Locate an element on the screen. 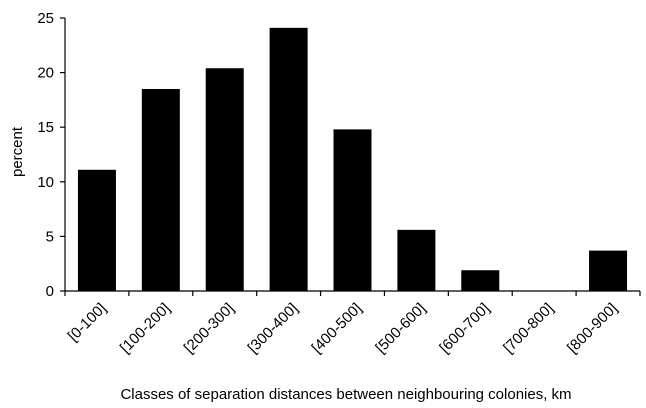  y-tick-label: 20 is located at coordinates (45, 73).